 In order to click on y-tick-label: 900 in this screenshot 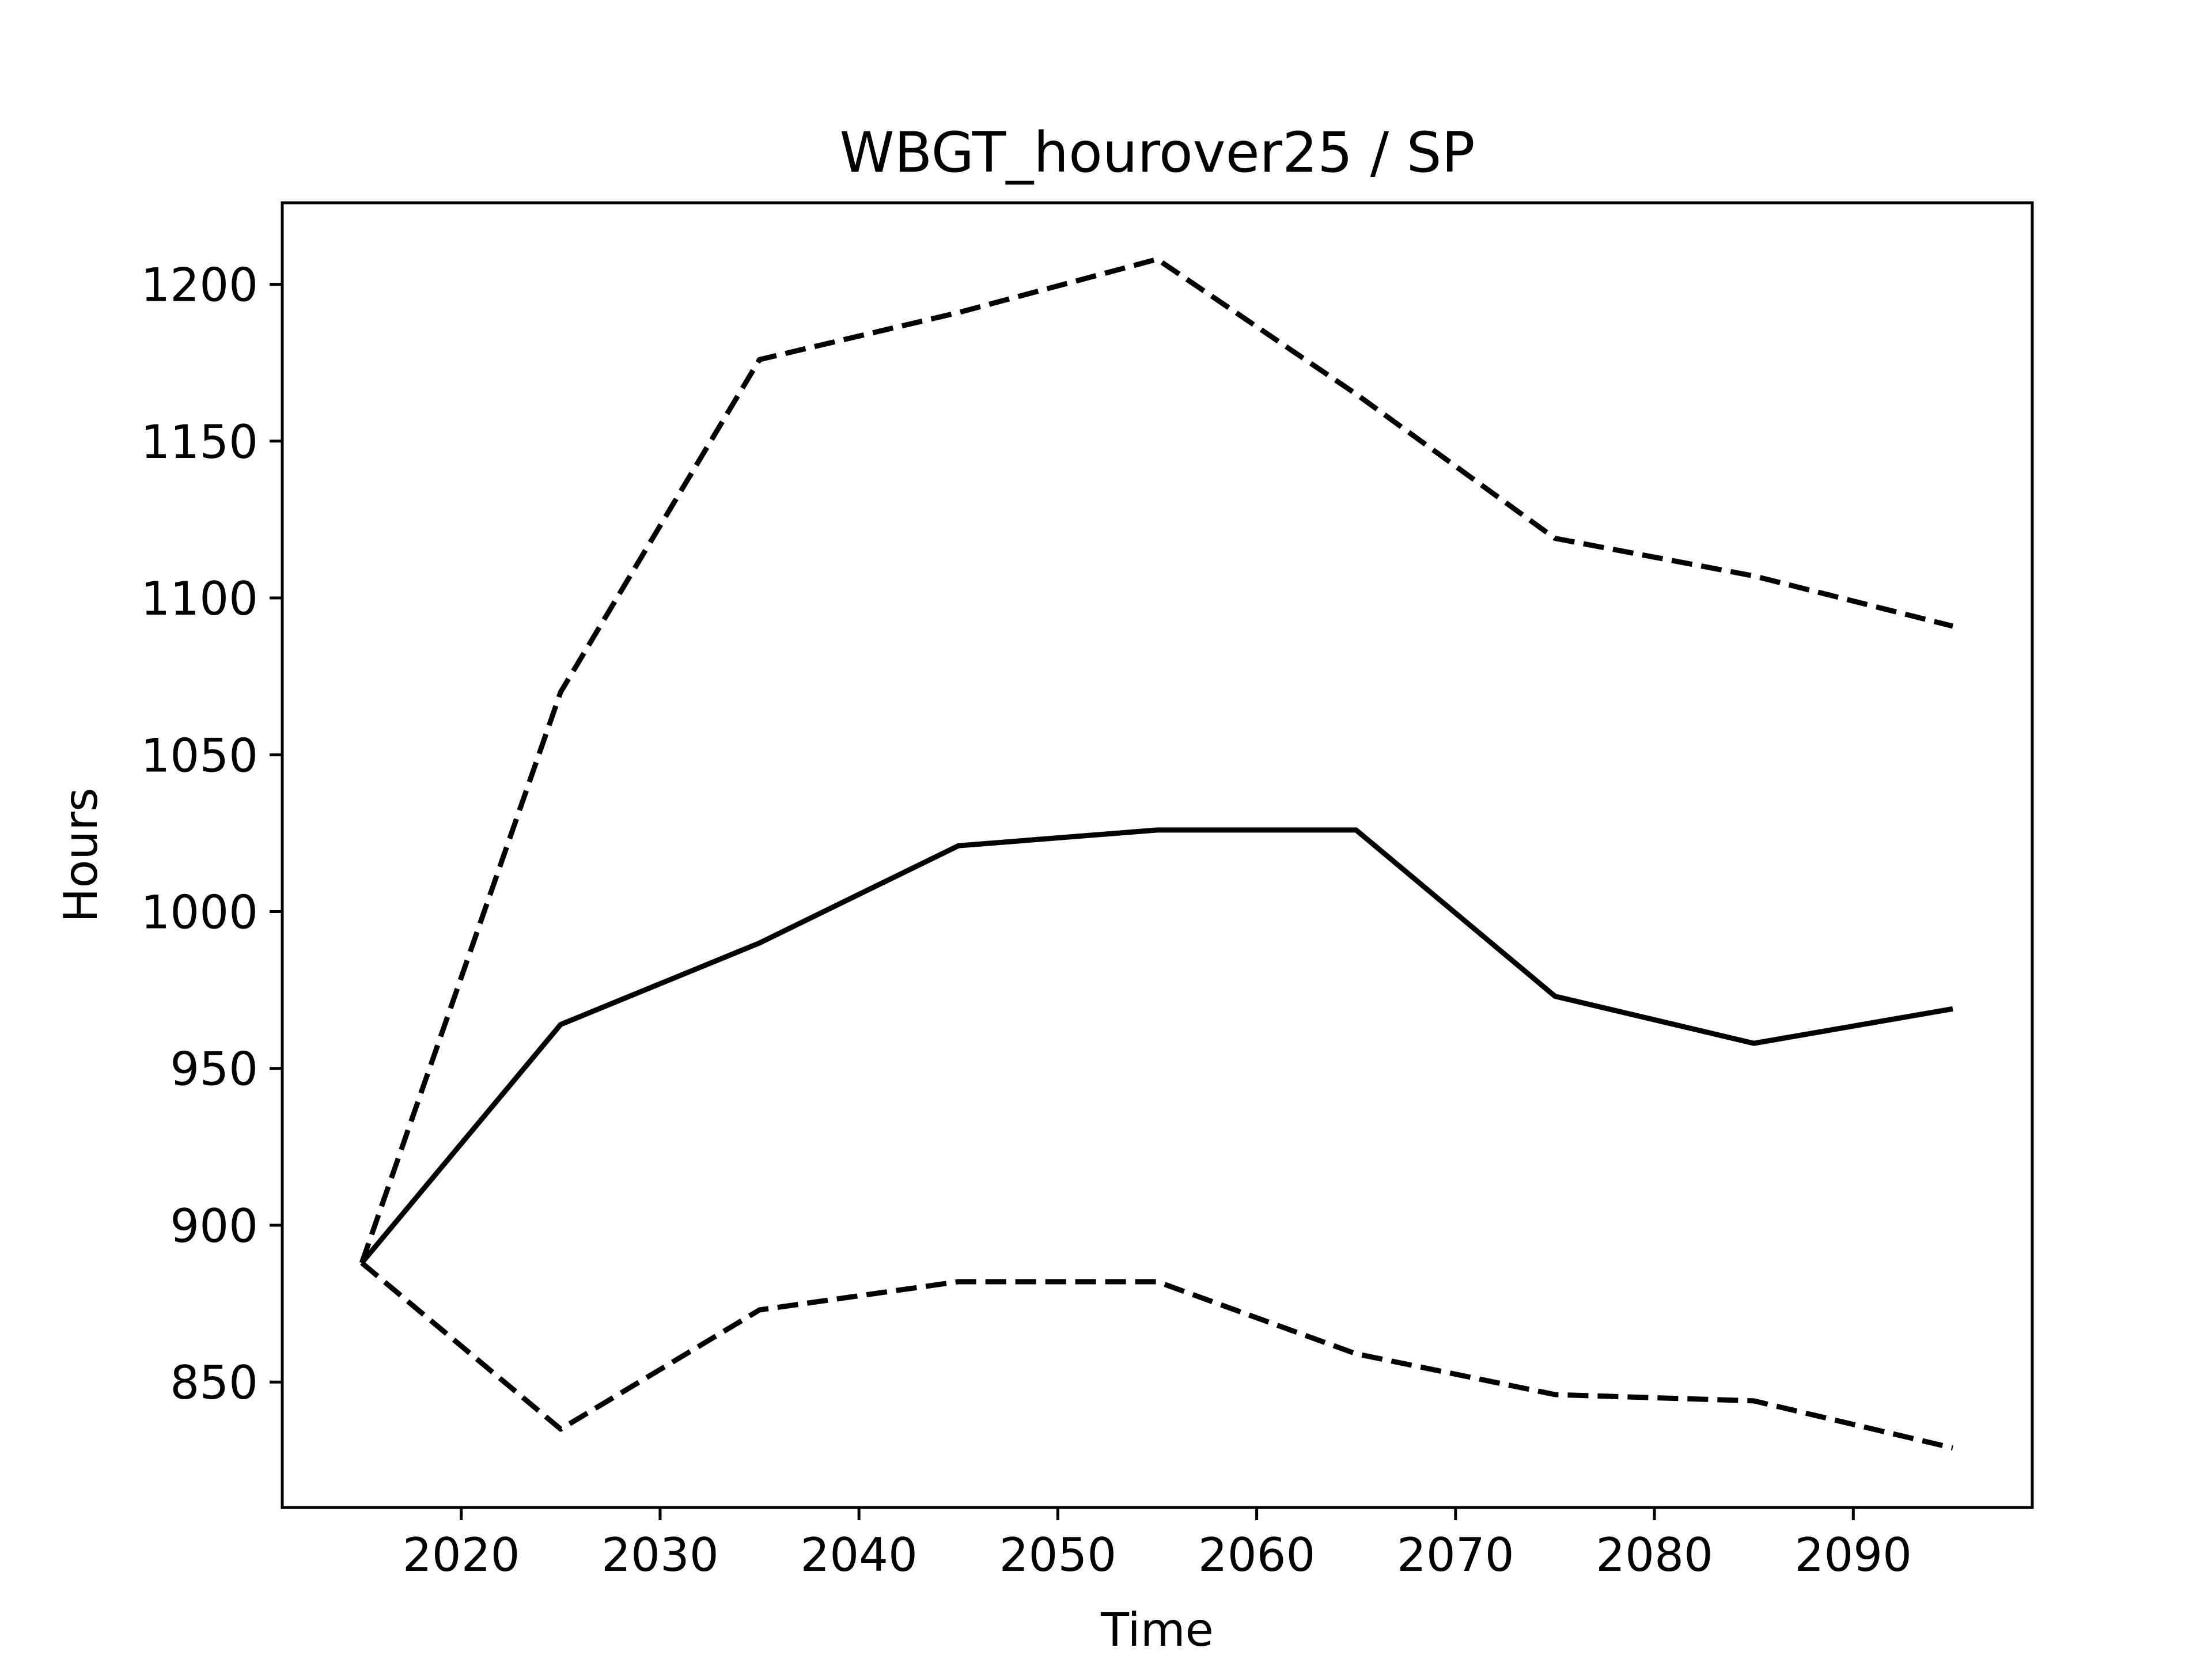, I will do `click(214, 1226)`.